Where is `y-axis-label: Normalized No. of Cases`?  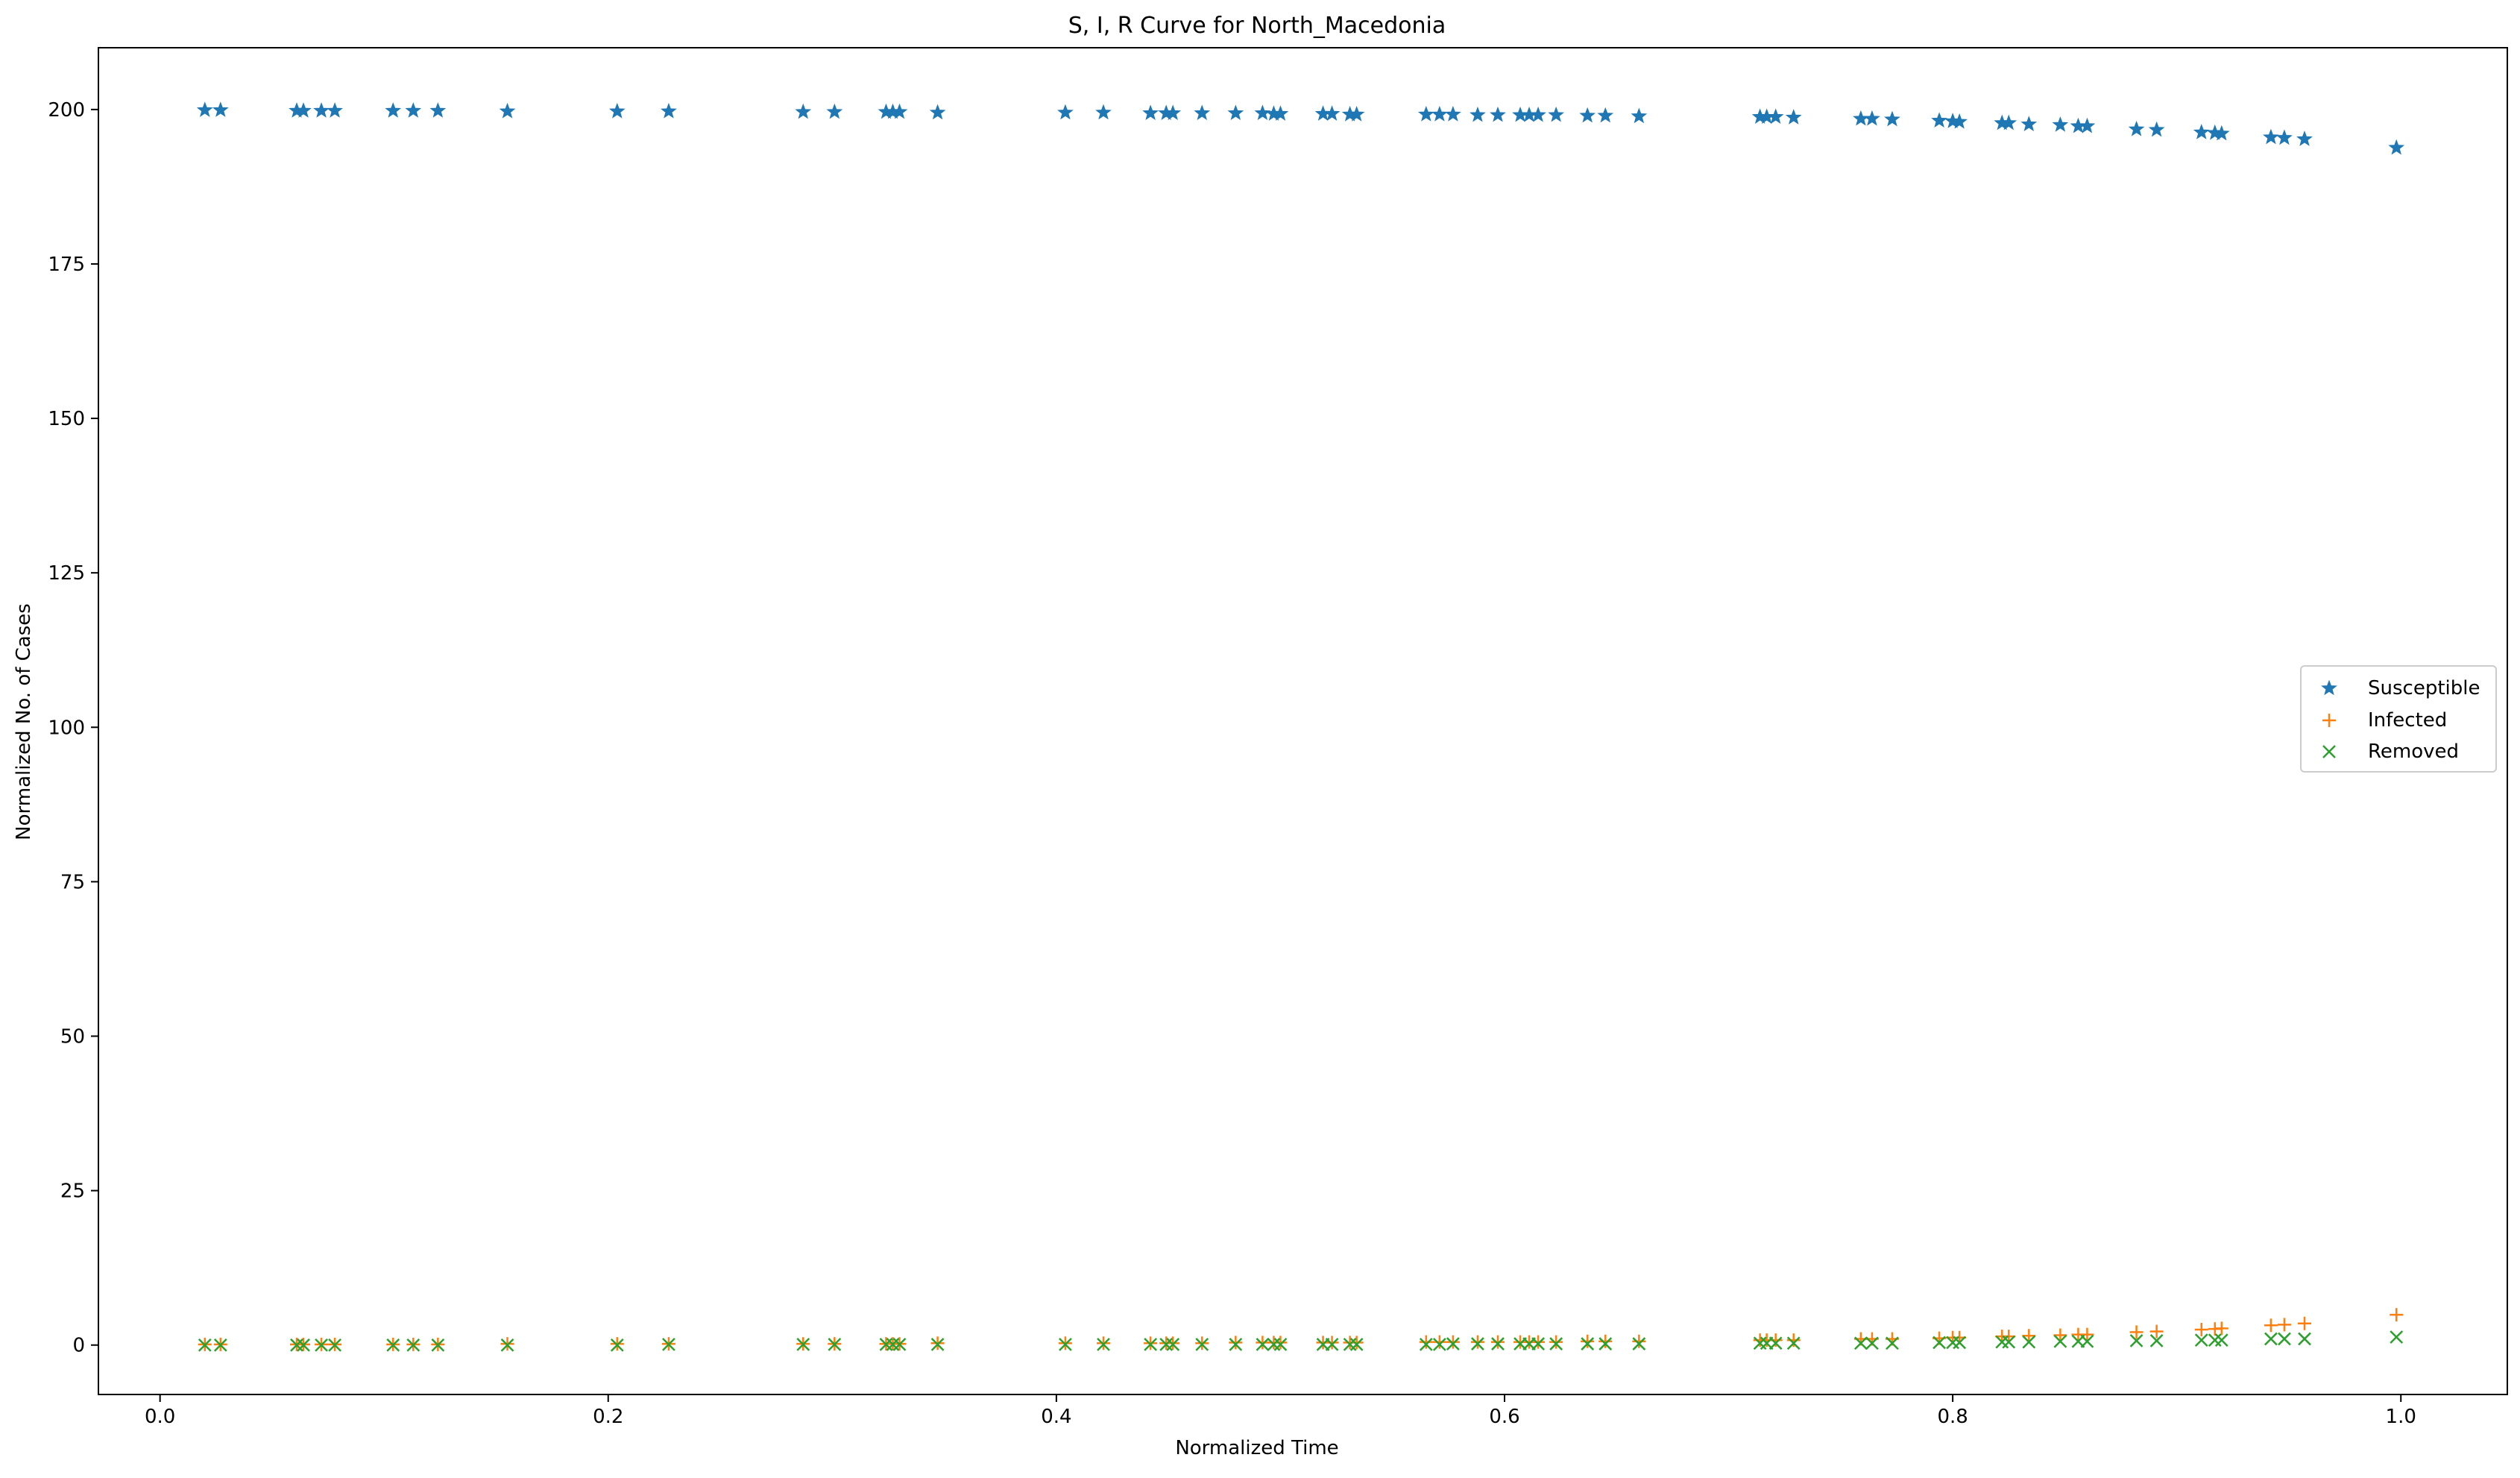
y-axis-label: Normalized No. of Cases is located at coordinates (24, 721).